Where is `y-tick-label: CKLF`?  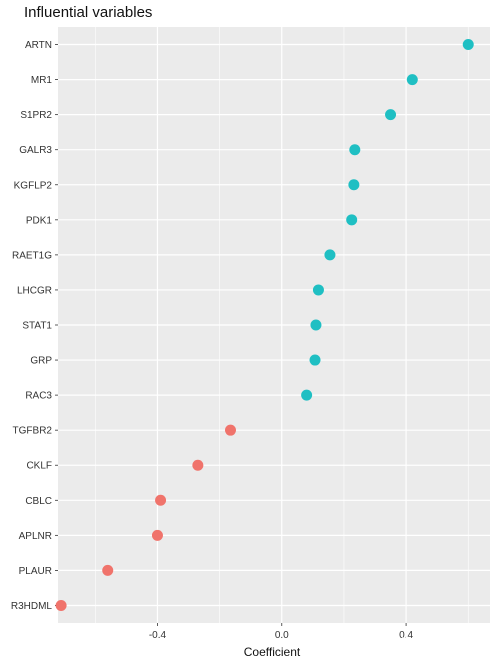 y-tick-label: CKLF is located at coordinates (39, 466).